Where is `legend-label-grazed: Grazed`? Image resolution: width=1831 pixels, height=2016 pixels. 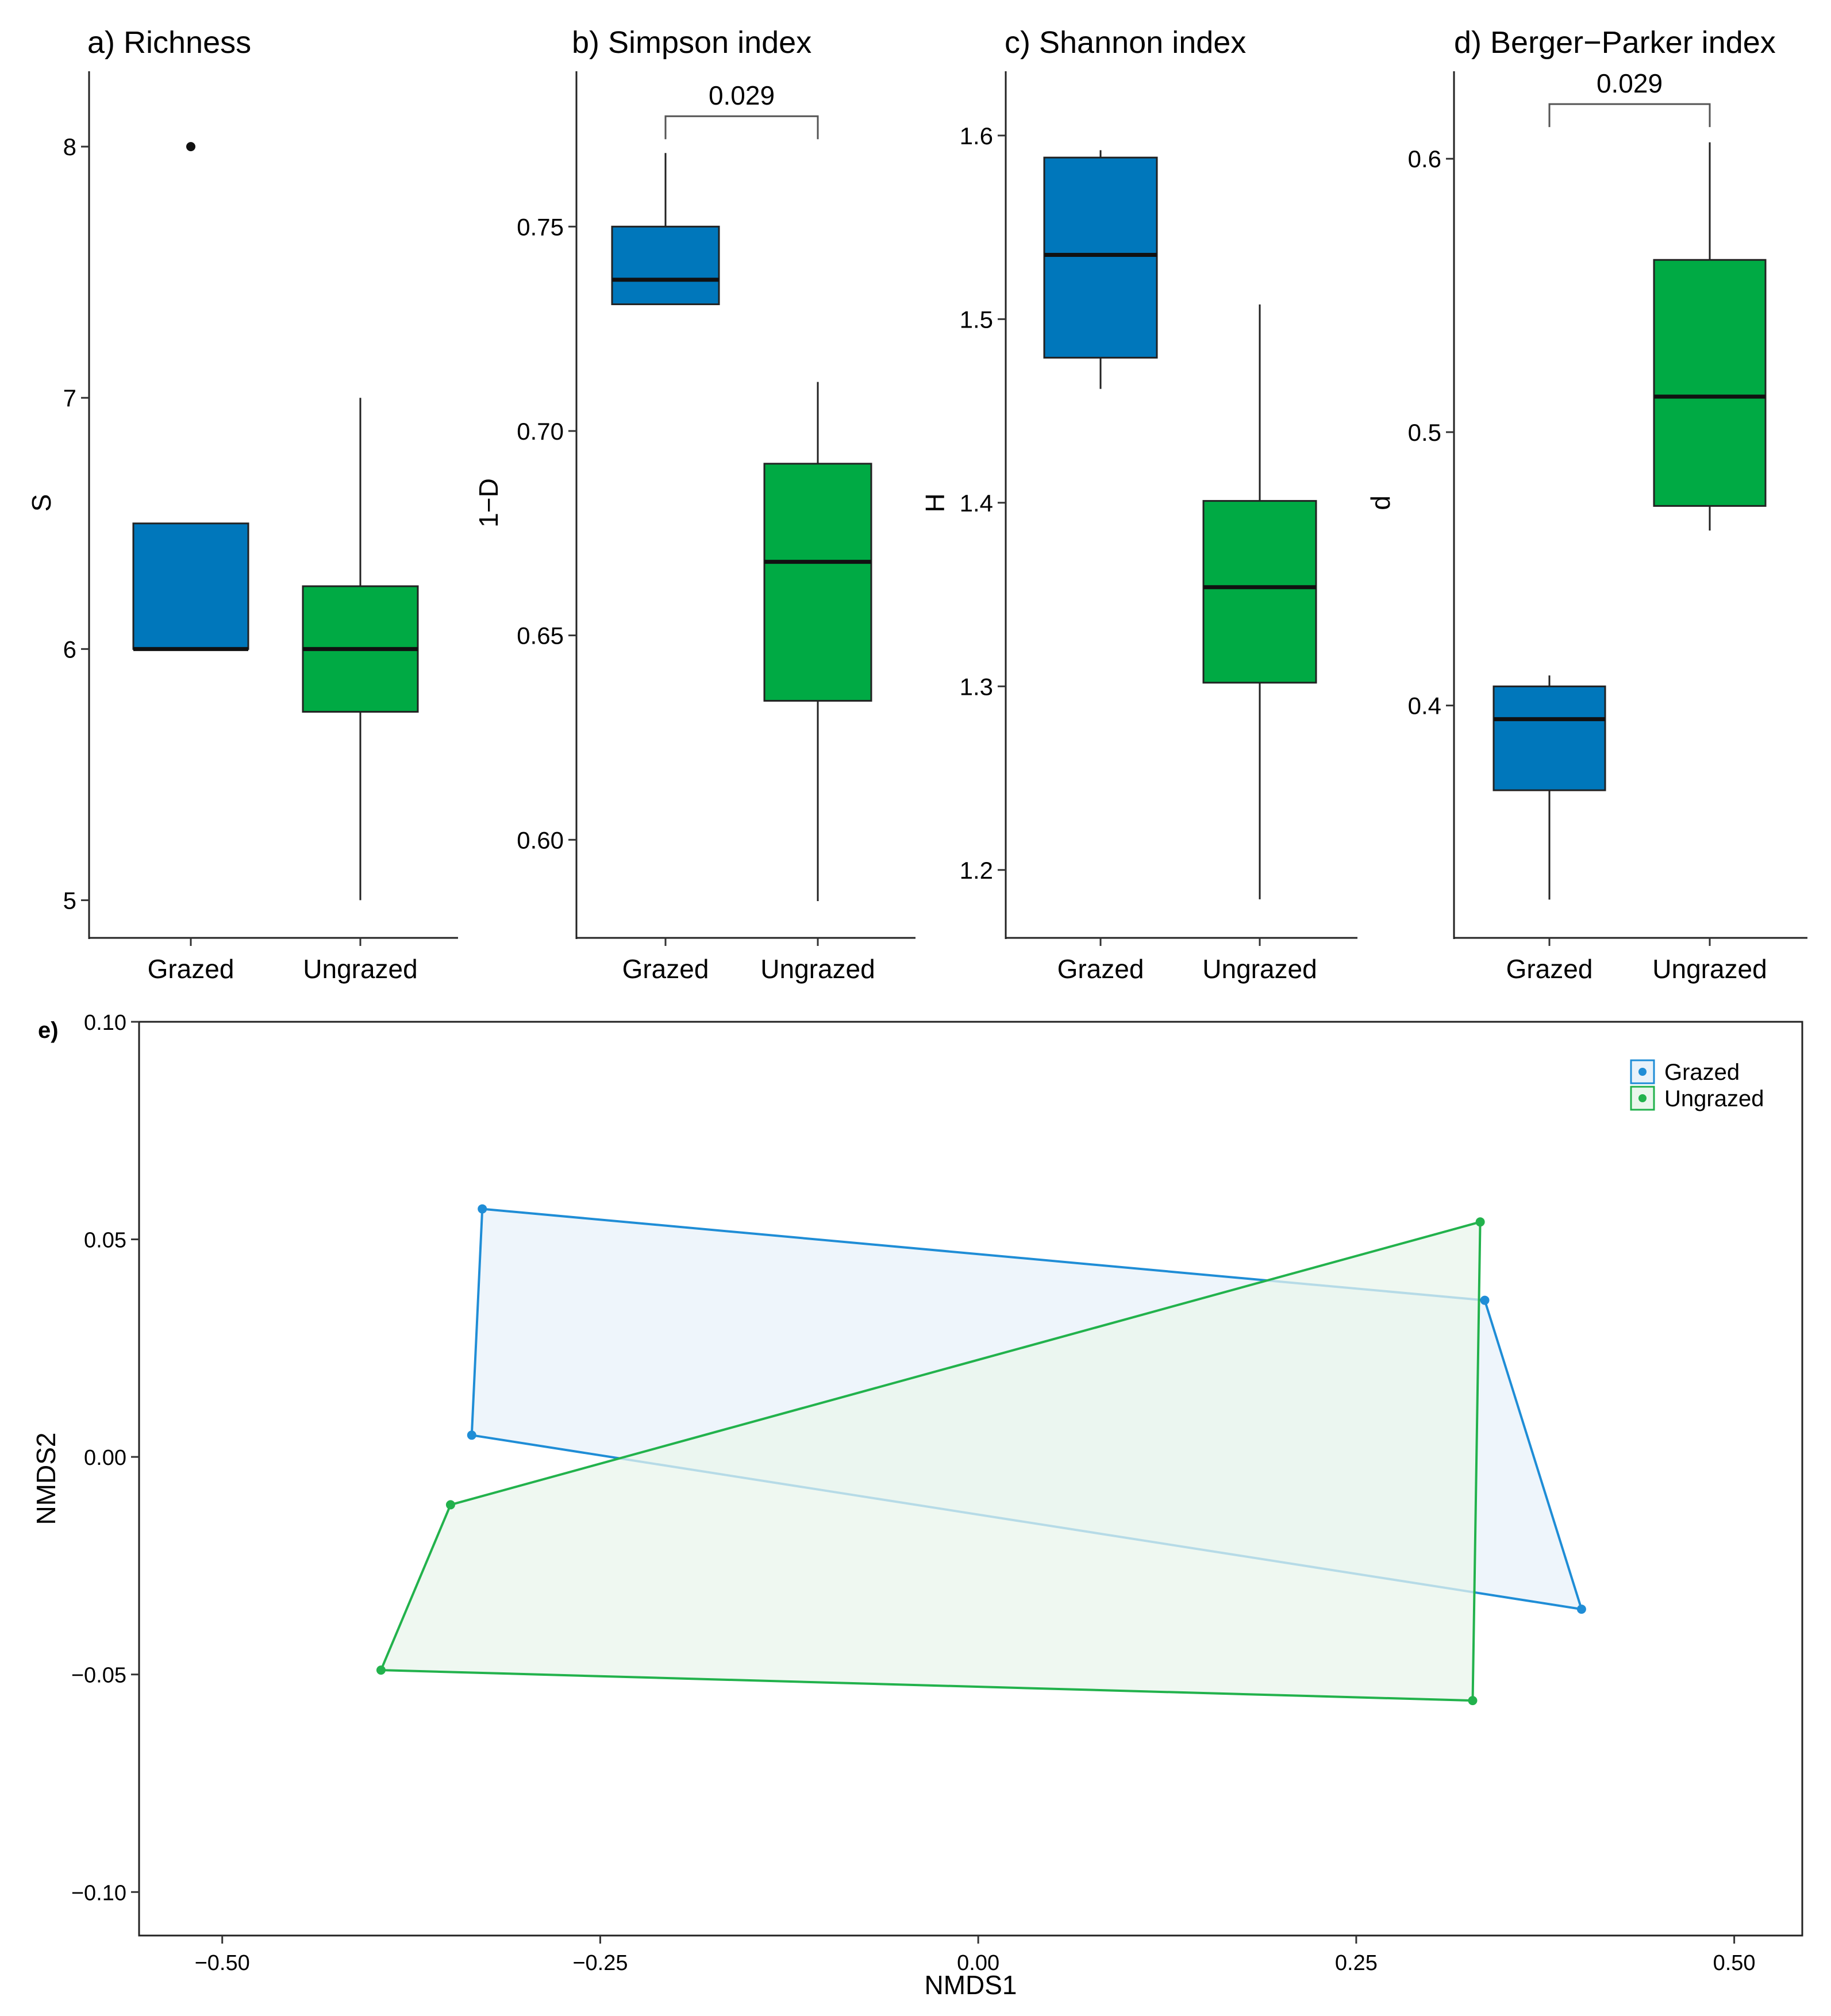
legend-label-grazed: Grazed is located at coordinates (1702, 1072).